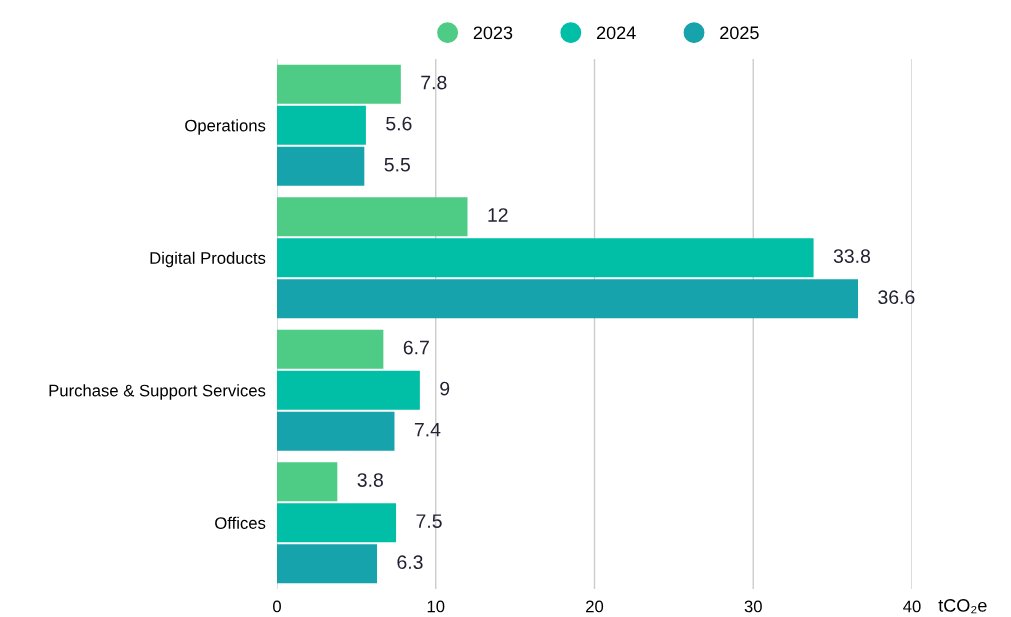  I want to click on legend-label: 2024, so click(616, 33).